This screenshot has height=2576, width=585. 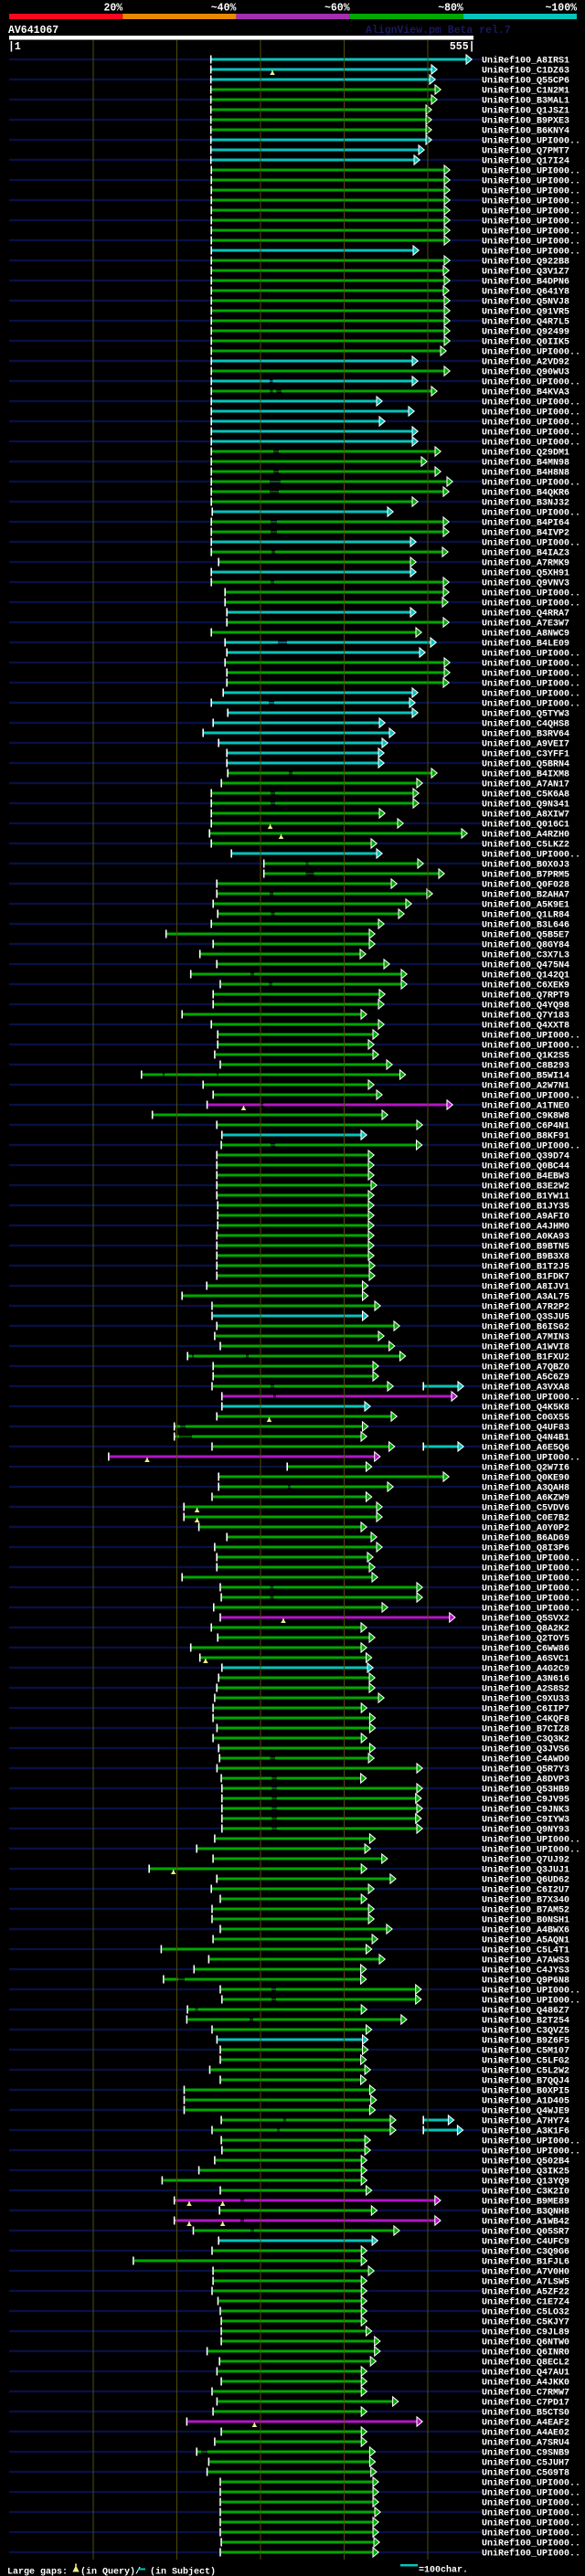 What do you see at coordinates (525, 473) in the screenshot?
I see `svg-text: UniRef100_B4H8N8` at bounding box center [525, 473].